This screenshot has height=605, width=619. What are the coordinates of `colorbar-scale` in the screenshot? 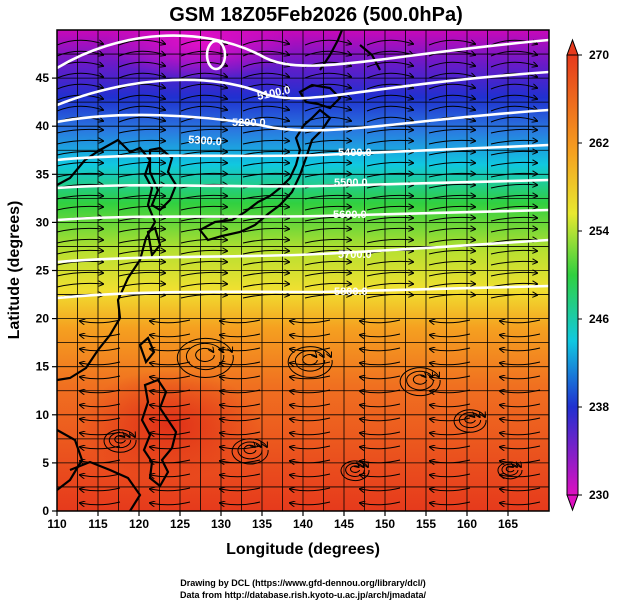 It's located at (572, 275).